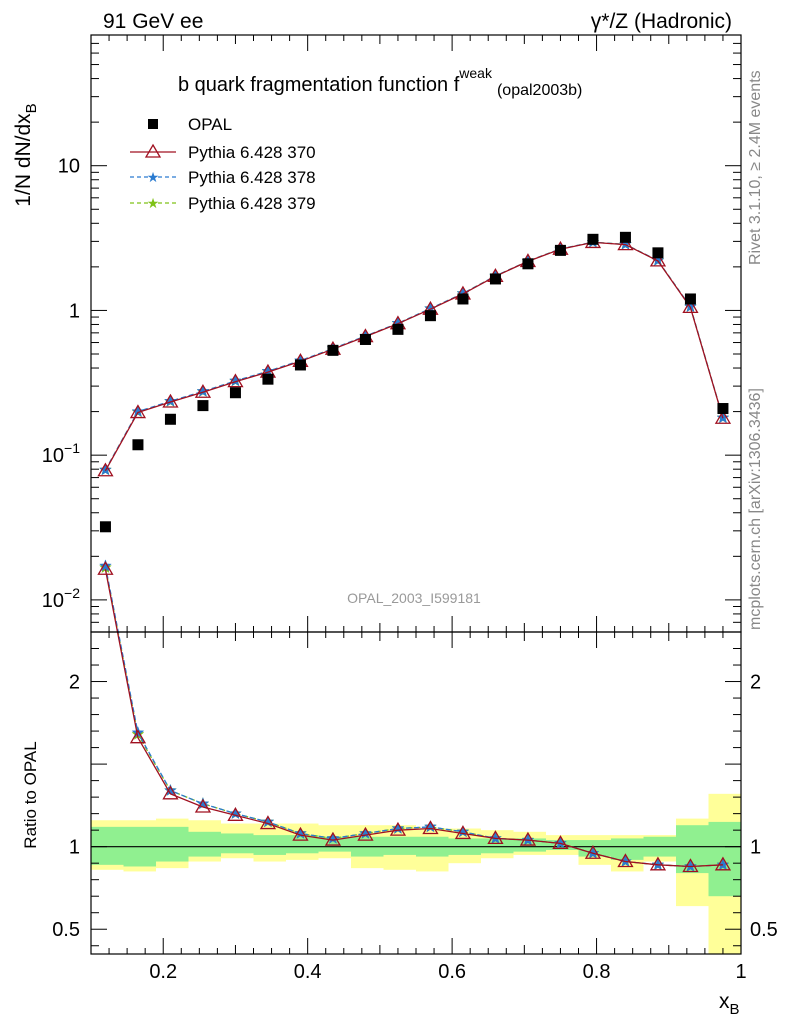 Image resolution: width=786 pixels, height=1024 pixels. Describe the element at coordinates (252, 152) in the screenshot. I see `legend-label-370: Pythia 6.428 370` at that location.